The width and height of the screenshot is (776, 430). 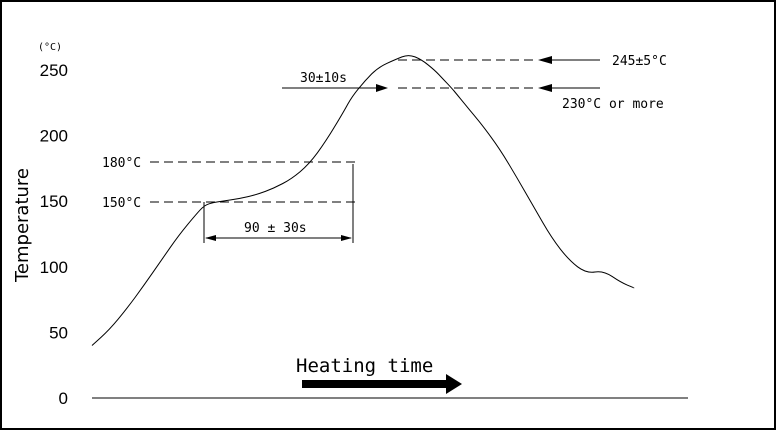 I want to click on y-tick-label-50: 50, so click(x=58, y=332).